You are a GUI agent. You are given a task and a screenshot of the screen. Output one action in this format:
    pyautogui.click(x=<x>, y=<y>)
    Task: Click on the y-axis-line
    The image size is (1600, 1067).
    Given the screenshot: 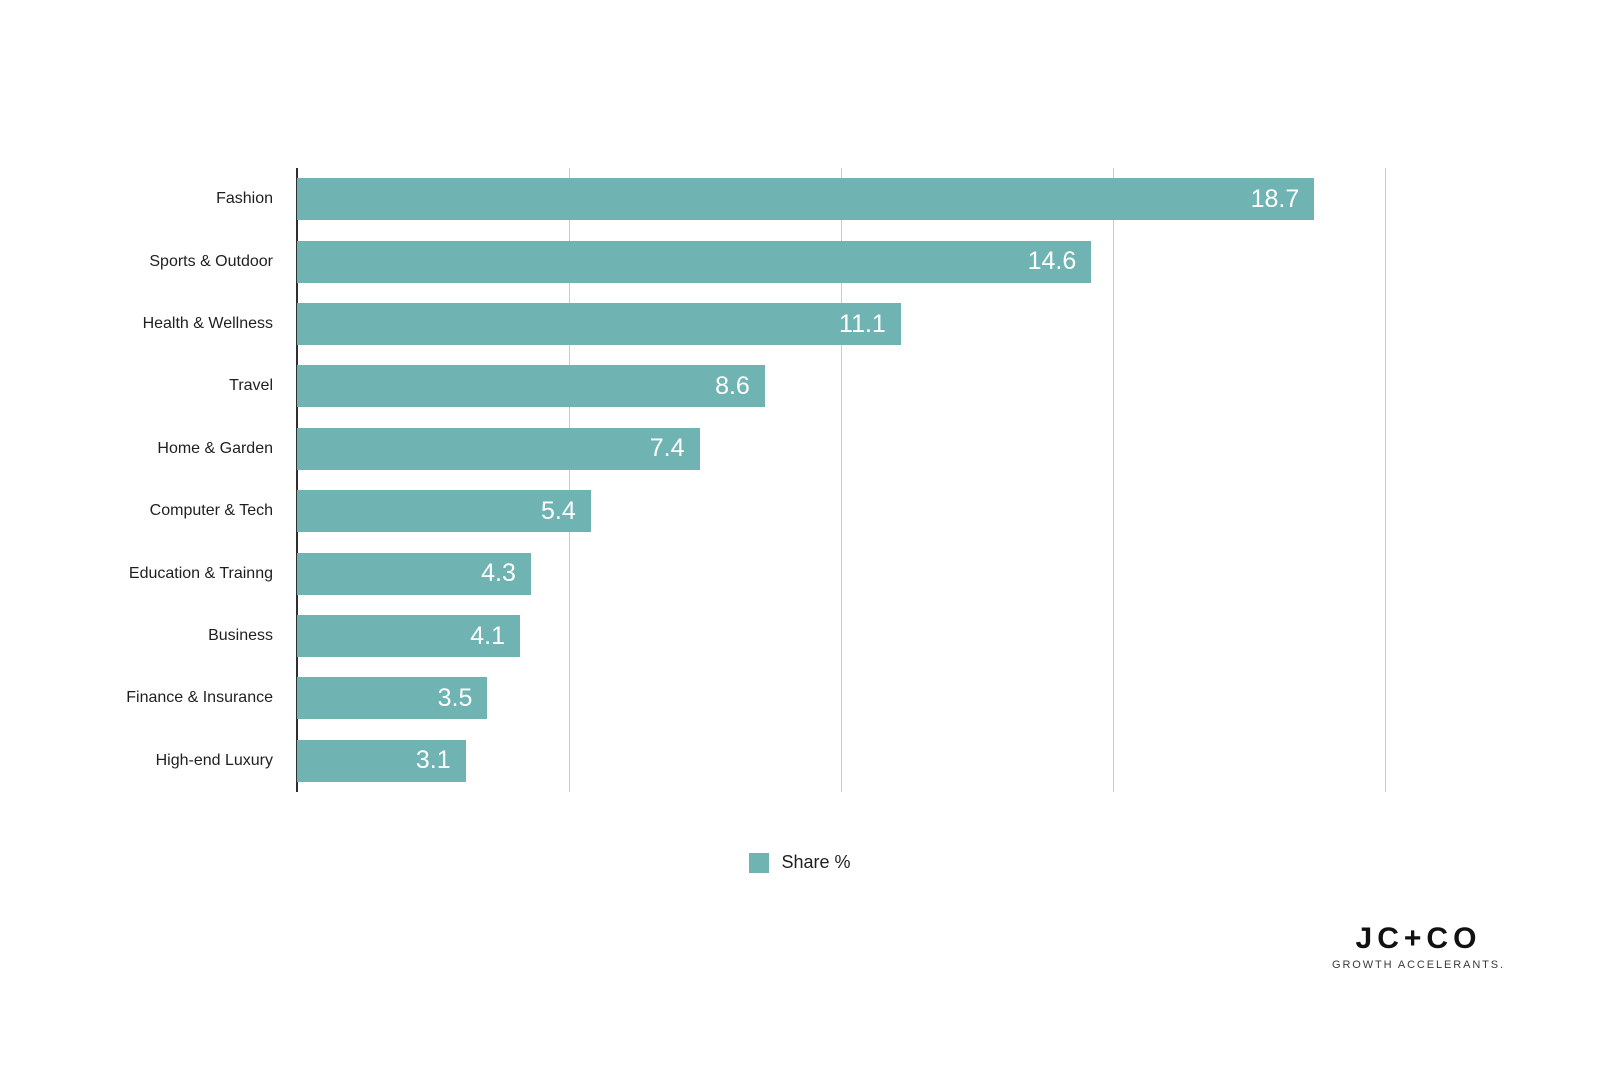 What is the action you would take?
    pyautogui.click(x=297, y=480)
    